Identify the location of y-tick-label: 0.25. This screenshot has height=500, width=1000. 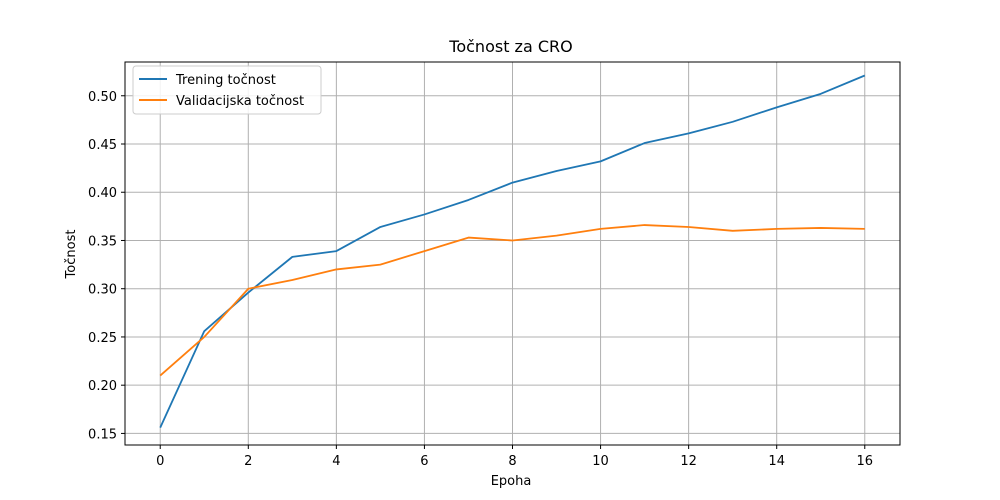
(102, 338).